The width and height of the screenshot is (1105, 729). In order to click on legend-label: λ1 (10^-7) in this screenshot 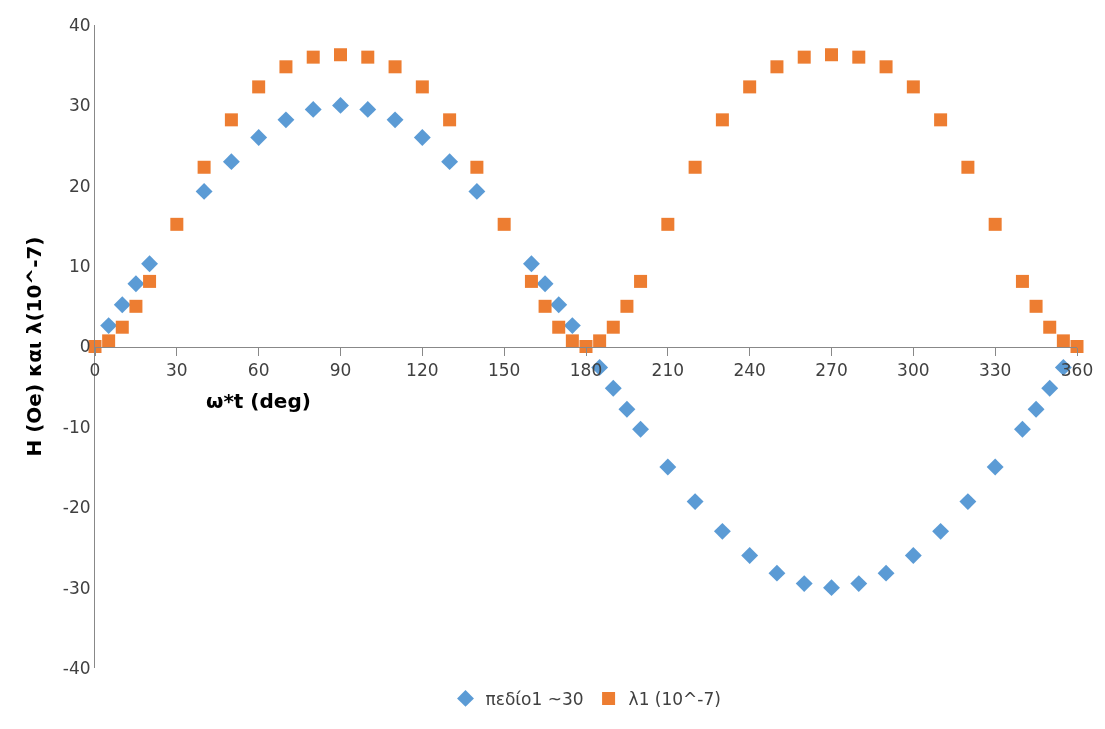, I will do `click(674, 699)`.